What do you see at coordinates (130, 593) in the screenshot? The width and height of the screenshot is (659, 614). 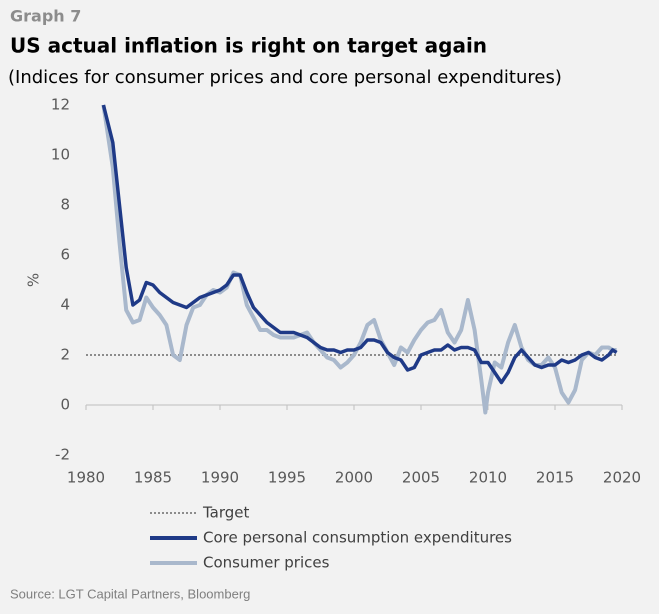 I see `source: Source: LGT Capital Partners, Bloomberg` at bounding box center [130, 593].